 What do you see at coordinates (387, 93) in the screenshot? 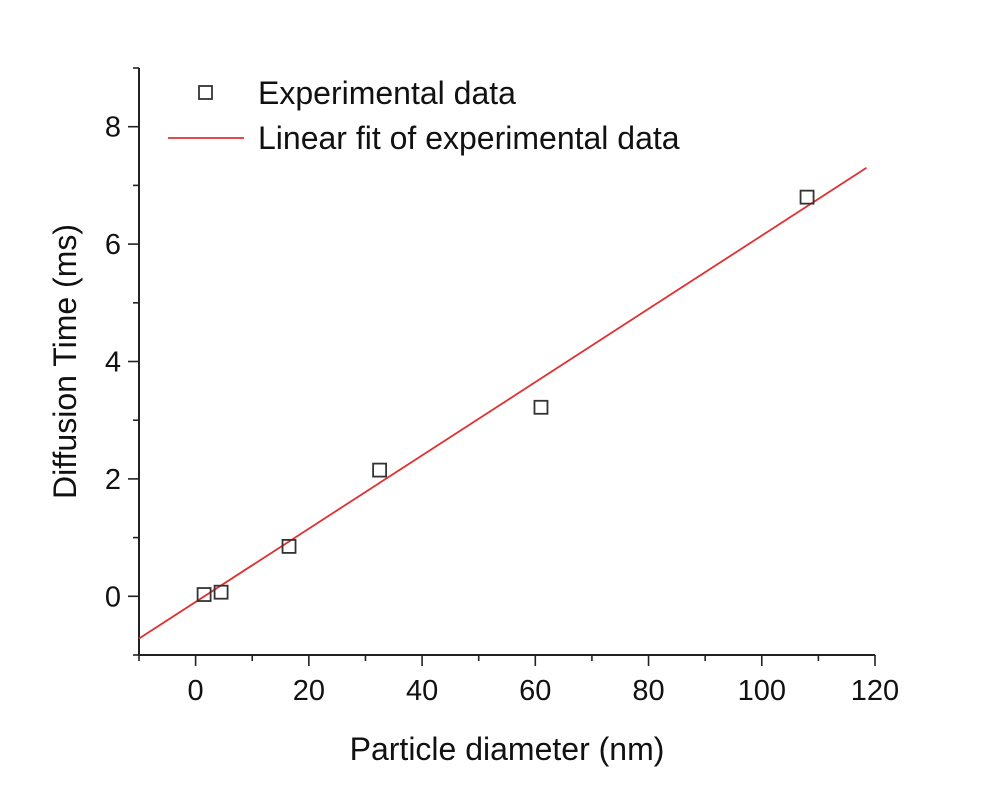
I see `legend-label-experimental: Experimental data` at bounding box center [387, 93].